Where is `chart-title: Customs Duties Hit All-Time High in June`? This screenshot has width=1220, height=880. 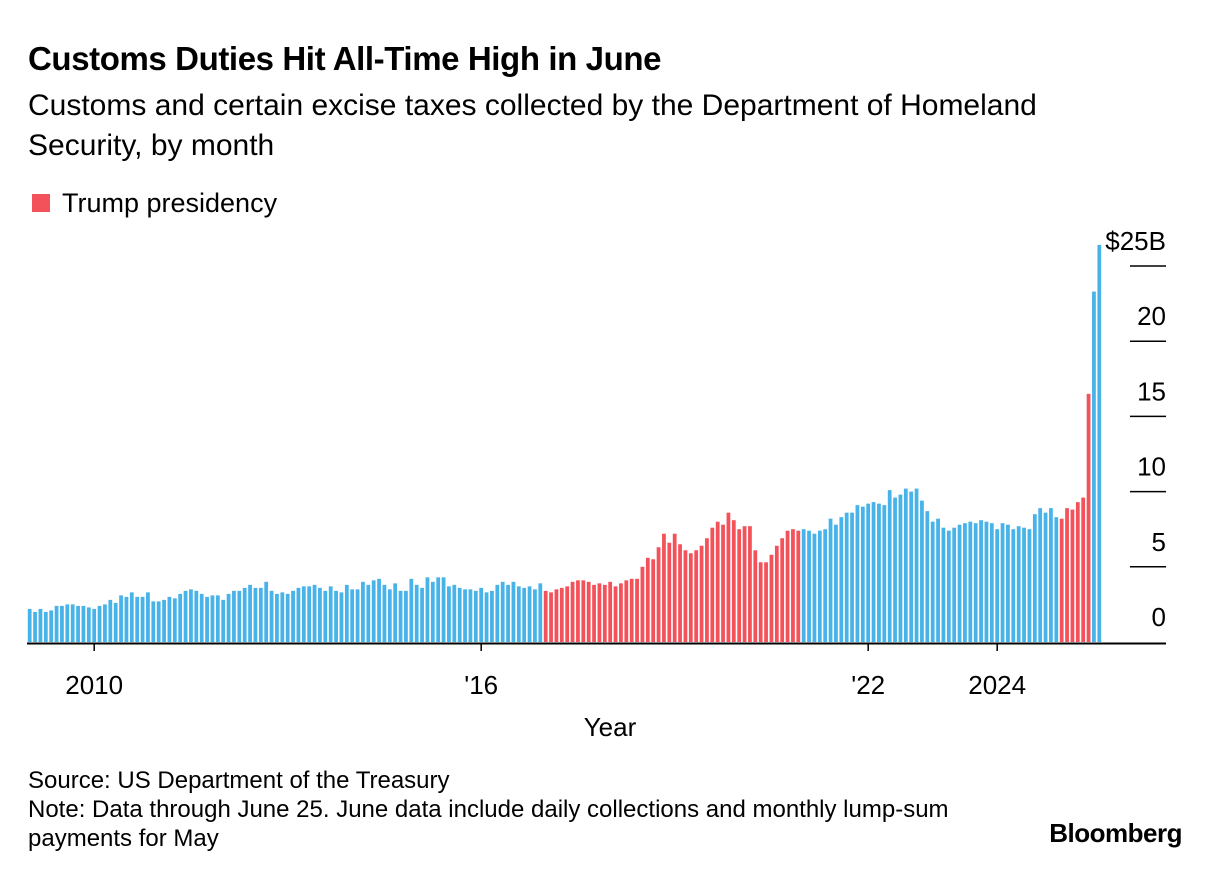 chart-title: Customs Duties Hit All-Time High in June is located at coordinates (345, 58).